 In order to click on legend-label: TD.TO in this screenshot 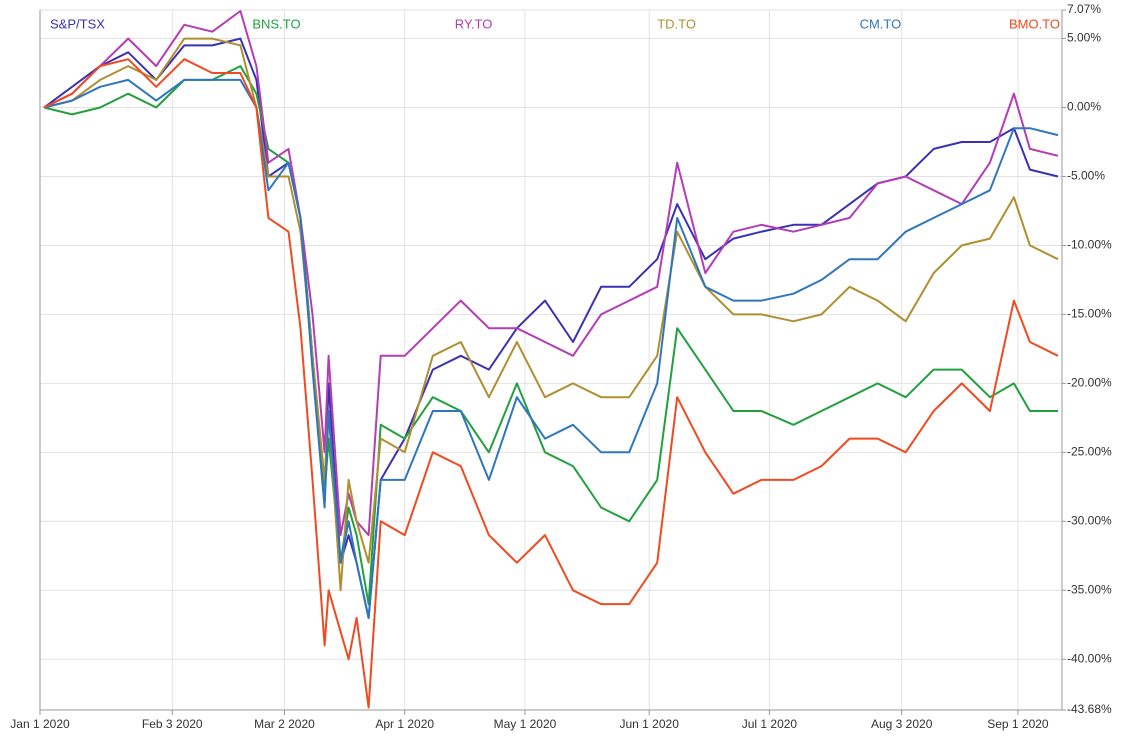, I will do `click(676, 23)`.